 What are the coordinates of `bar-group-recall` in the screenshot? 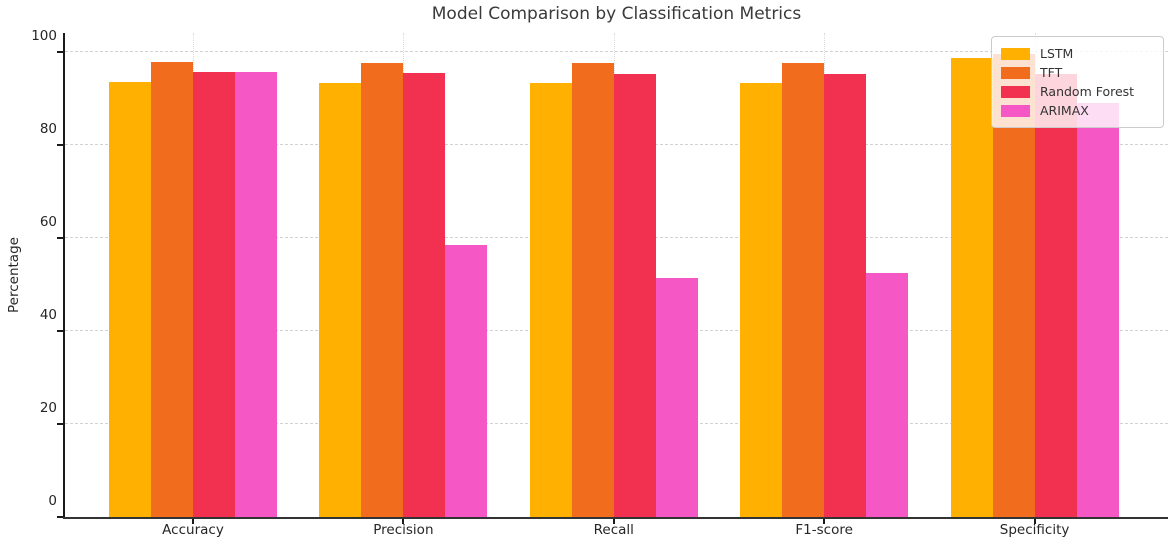 It's located at (613, 290).